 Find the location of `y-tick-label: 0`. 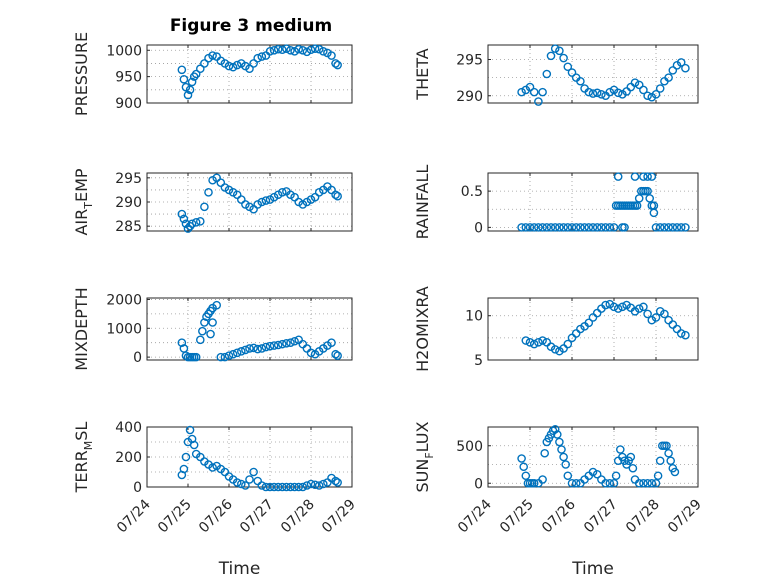

y-tick-label: 0 is located at coordinates (137, 358).